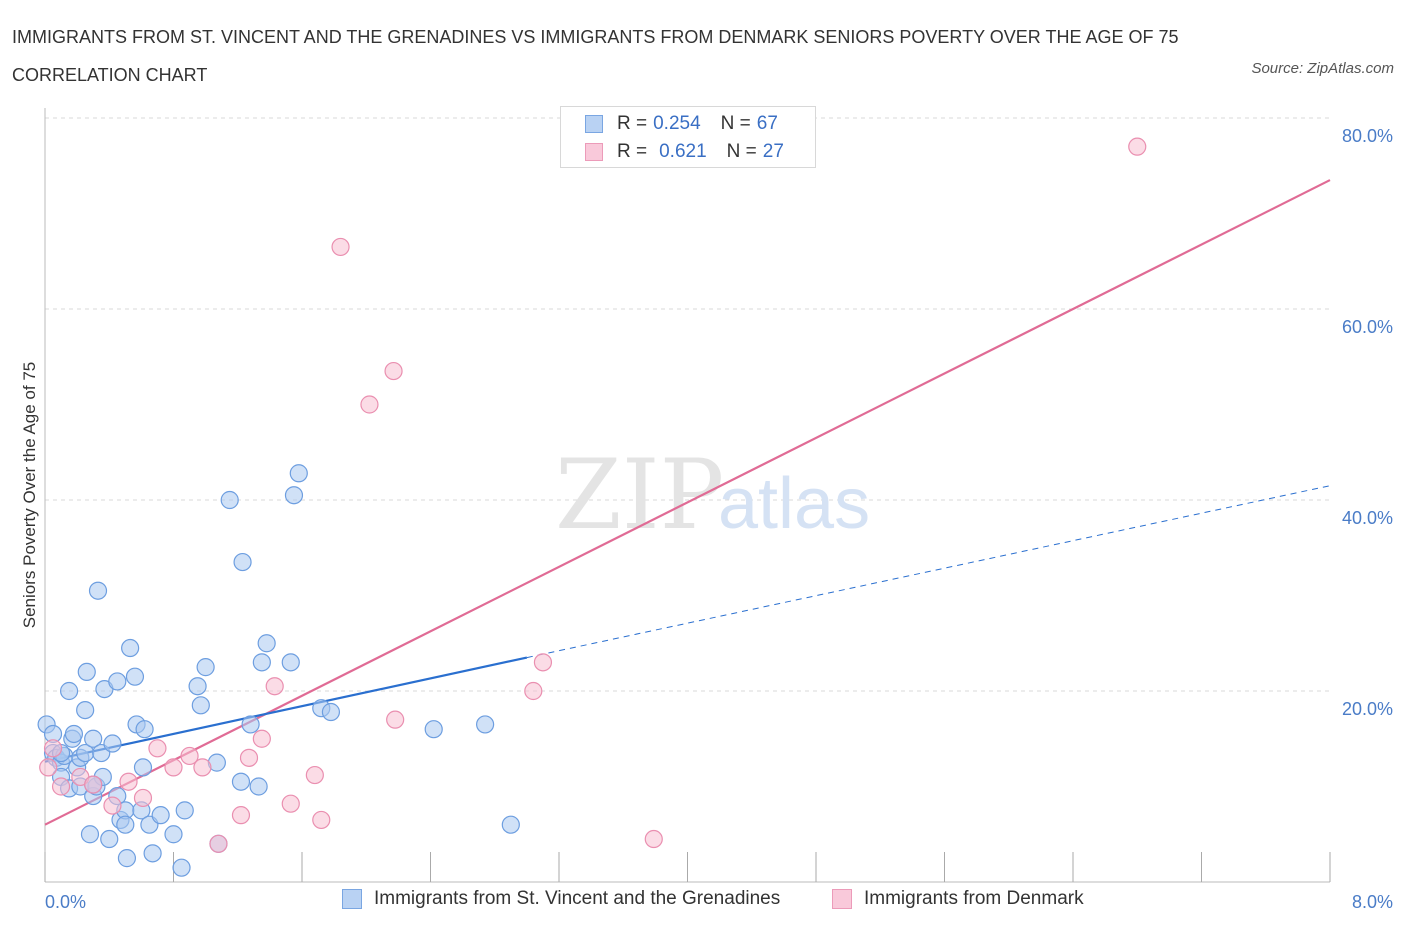  What do you see at coordinates (1367, 327) in the screenshot?
I see `y-tick-label: 60.0%` at bounding box center [1367, 327].